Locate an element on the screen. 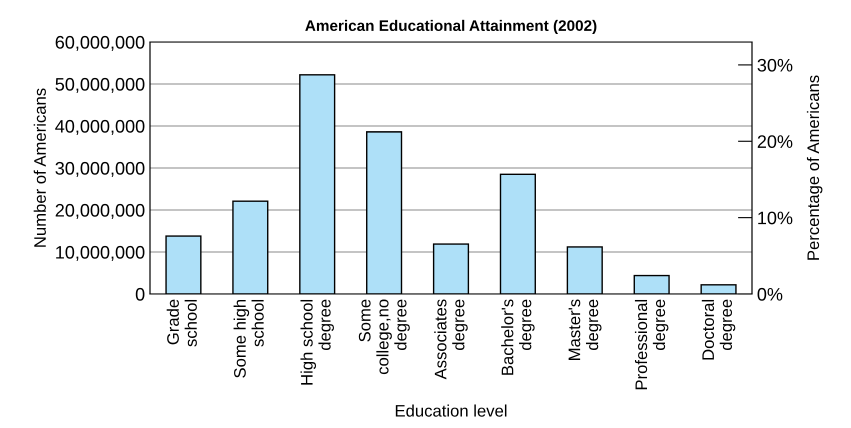  y-tick-label: 10,000,000 is located at coordinates (100, 253).